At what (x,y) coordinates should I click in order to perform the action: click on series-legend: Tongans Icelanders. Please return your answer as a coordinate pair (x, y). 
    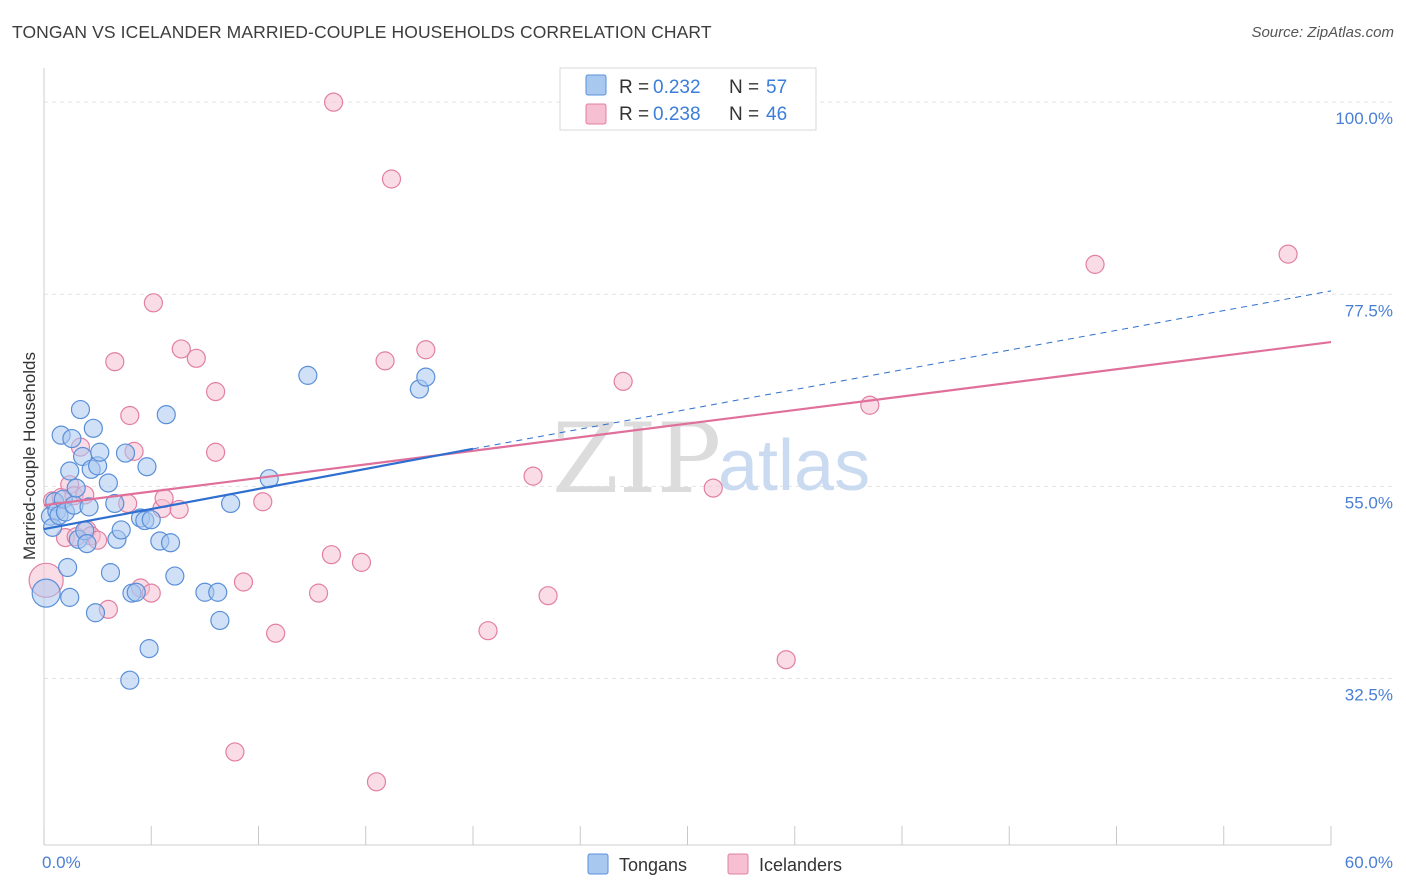
    Looking at the image, I should click on (714, 864).